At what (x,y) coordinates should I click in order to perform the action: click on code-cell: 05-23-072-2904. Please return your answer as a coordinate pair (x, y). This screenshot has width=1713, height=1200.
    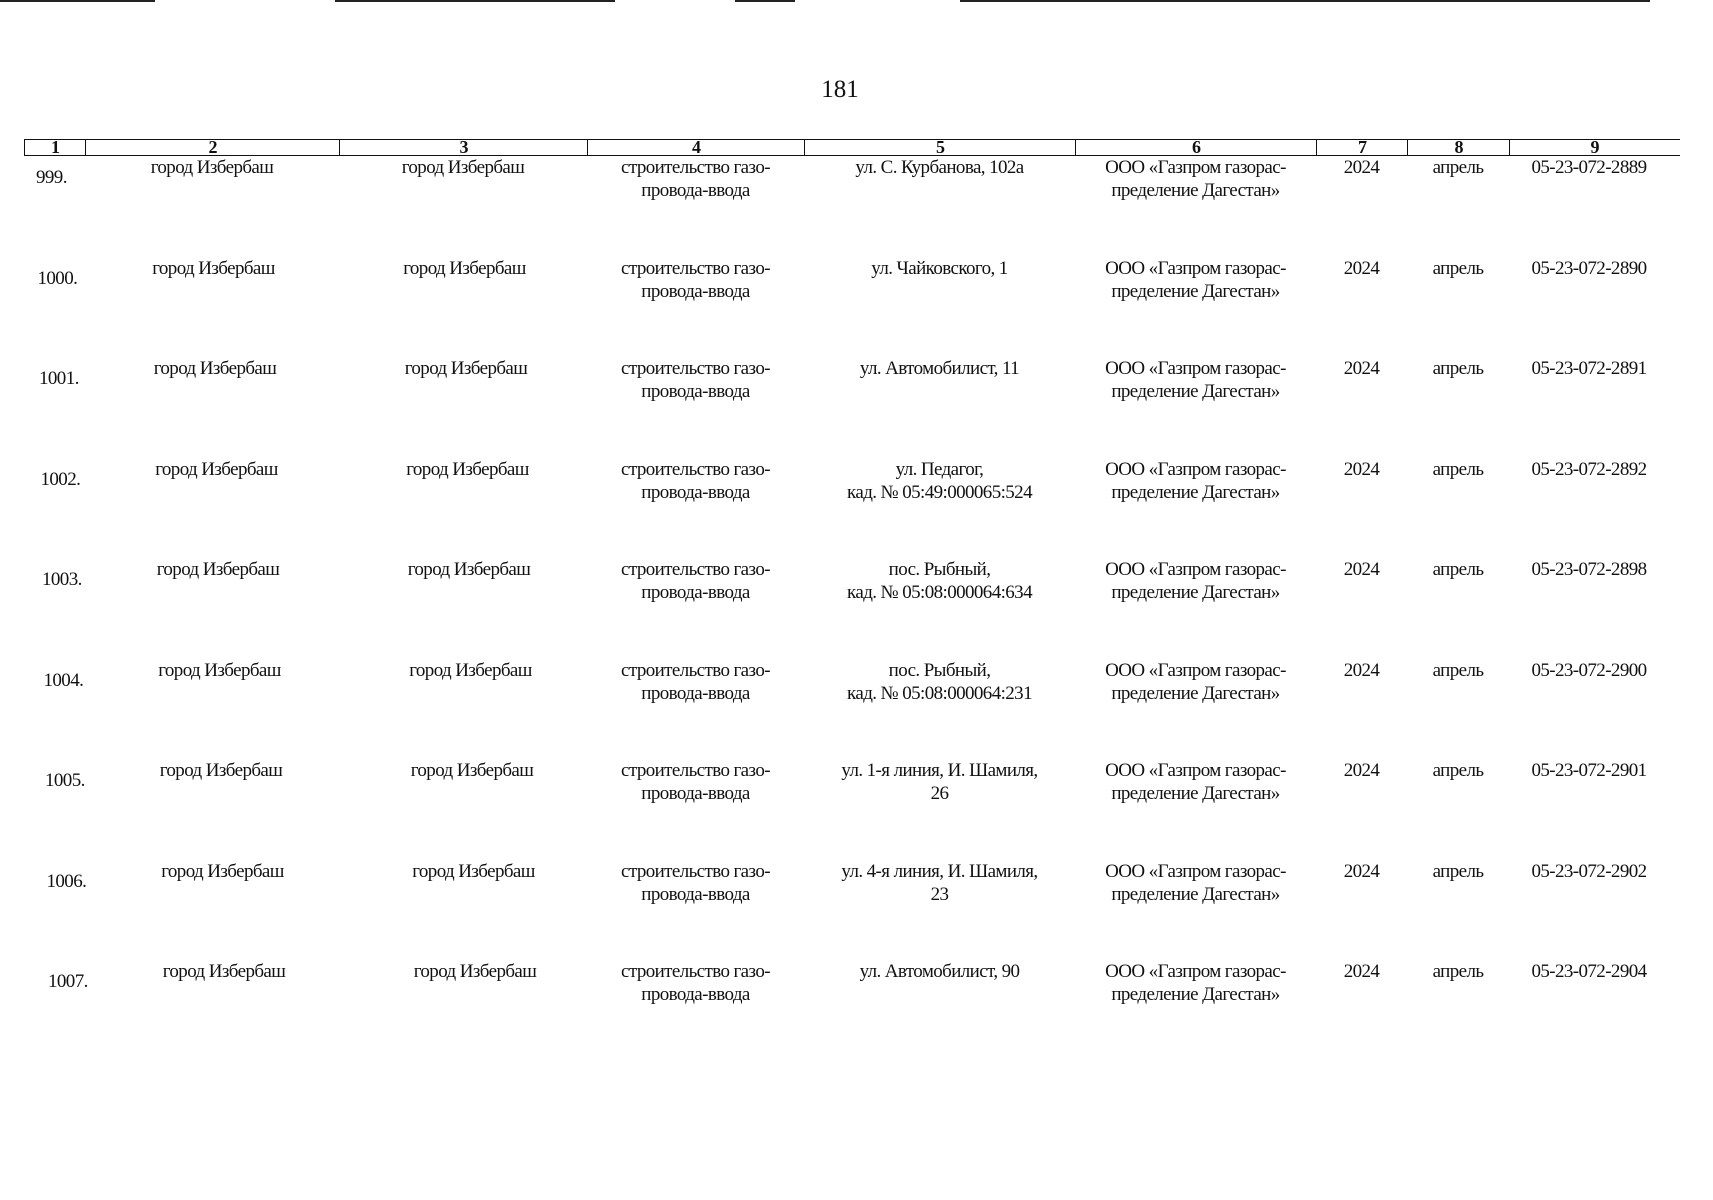
    Looking at the image, I should click on (1589, 971).